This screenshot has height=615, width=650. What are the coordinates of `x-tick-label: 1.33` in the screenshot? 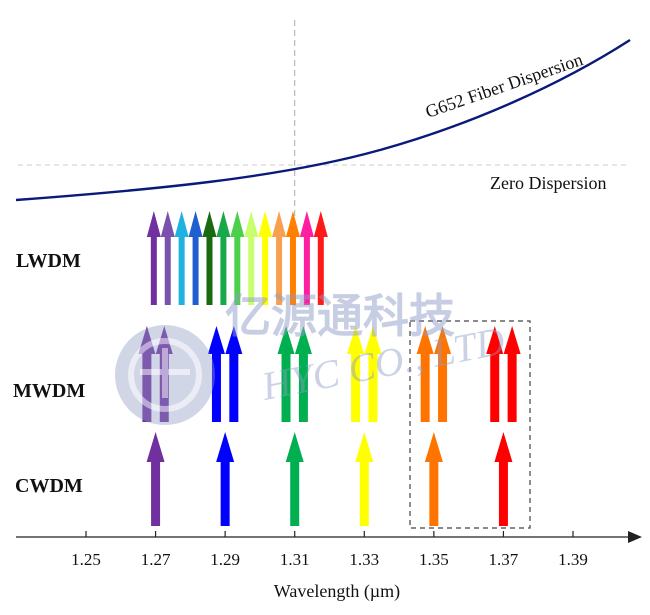 It's located at (364, 559).